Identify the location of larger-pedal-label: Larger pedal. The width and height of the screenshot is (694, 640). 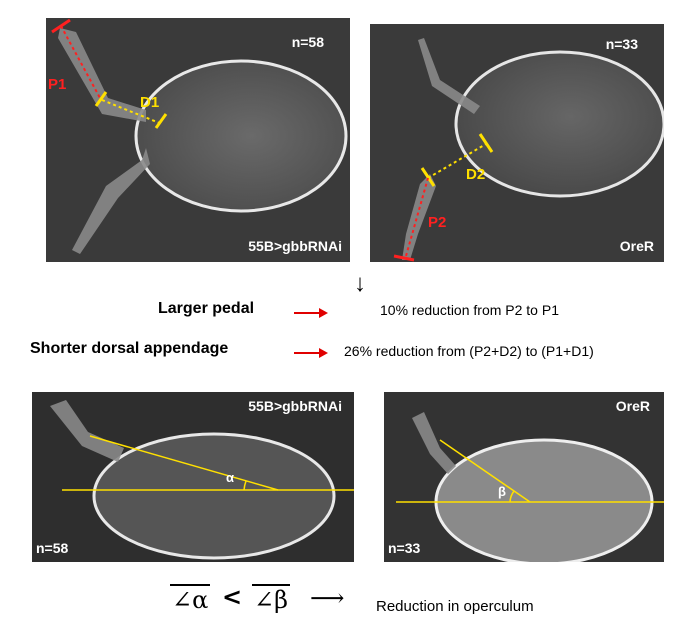
(206, 308).